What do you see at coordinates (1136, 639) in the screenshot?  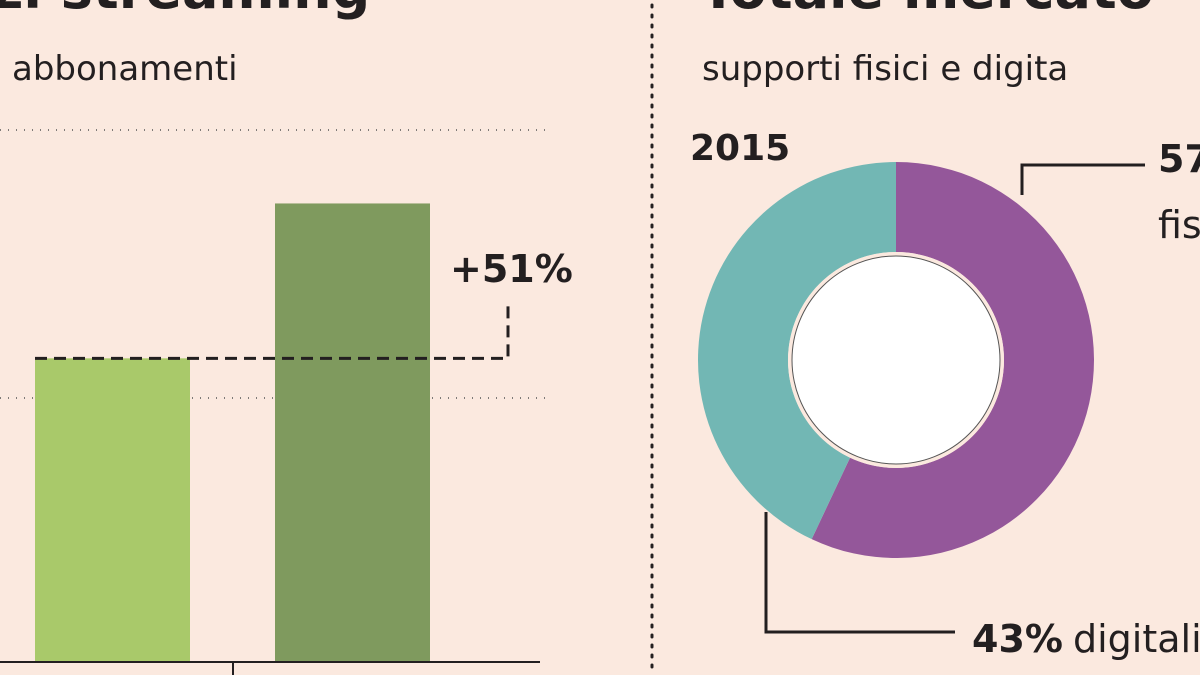 I see `category-label: digitali` at bounding box center [1136, 639].